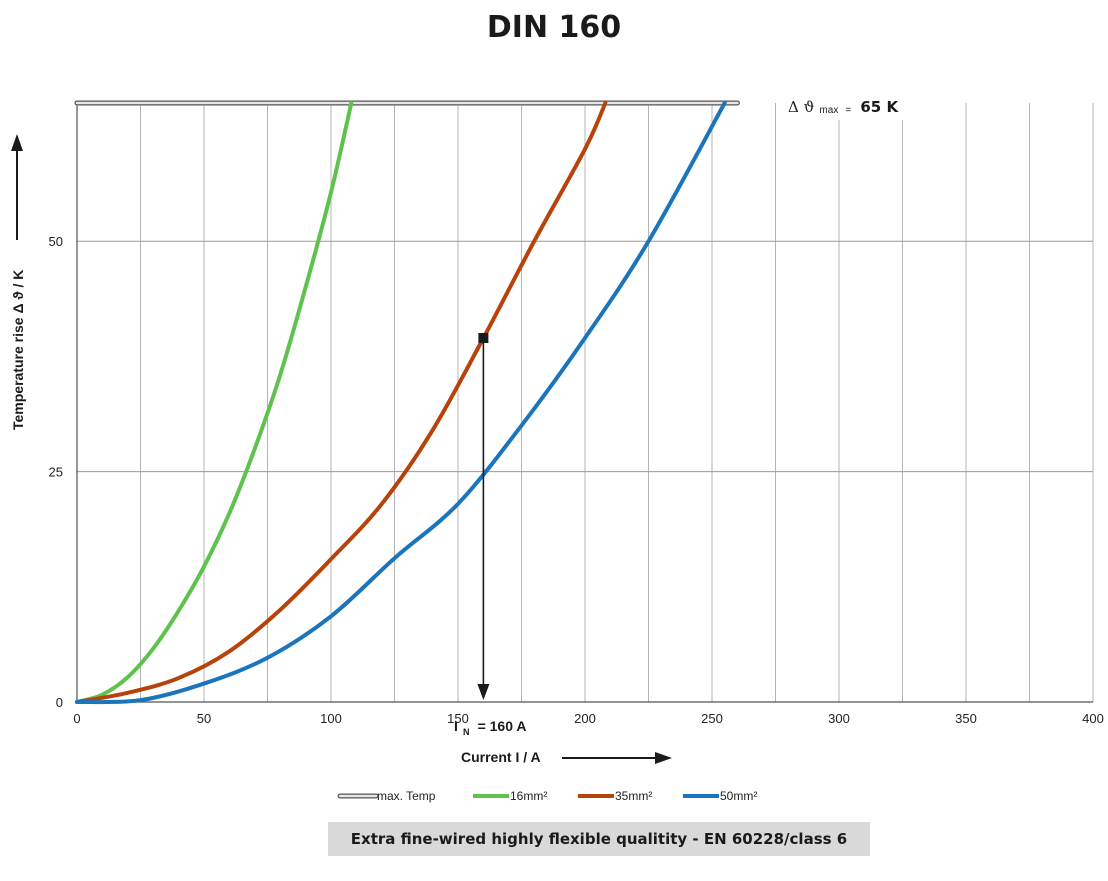  I want to click on x-ticks: 0 50 100 150 200 250 300 350 400, so click(588, 718).